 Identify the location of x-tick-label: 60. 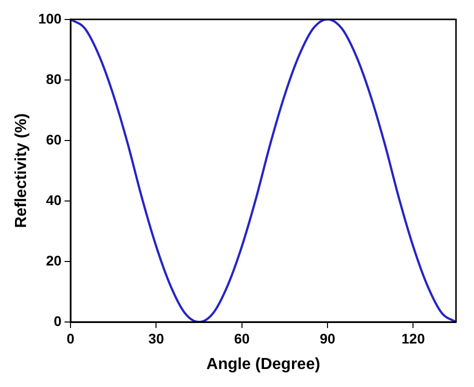
(242, 338).